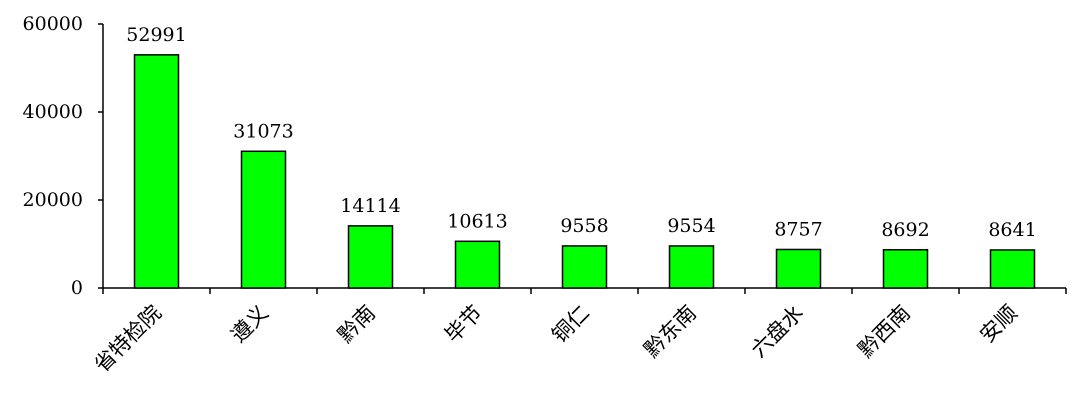 The width and height of the screenshot is (1075, 398). What do you see at coordinates (463, 324) in the screenshot?
I see `category-label: 毕节` at bounding box center [463, 324].